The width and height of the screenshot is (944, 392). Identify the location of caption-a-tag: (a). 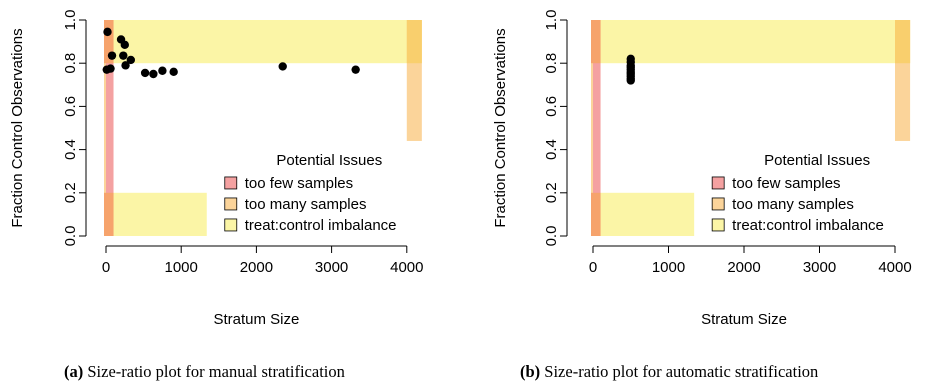
(74, 371).